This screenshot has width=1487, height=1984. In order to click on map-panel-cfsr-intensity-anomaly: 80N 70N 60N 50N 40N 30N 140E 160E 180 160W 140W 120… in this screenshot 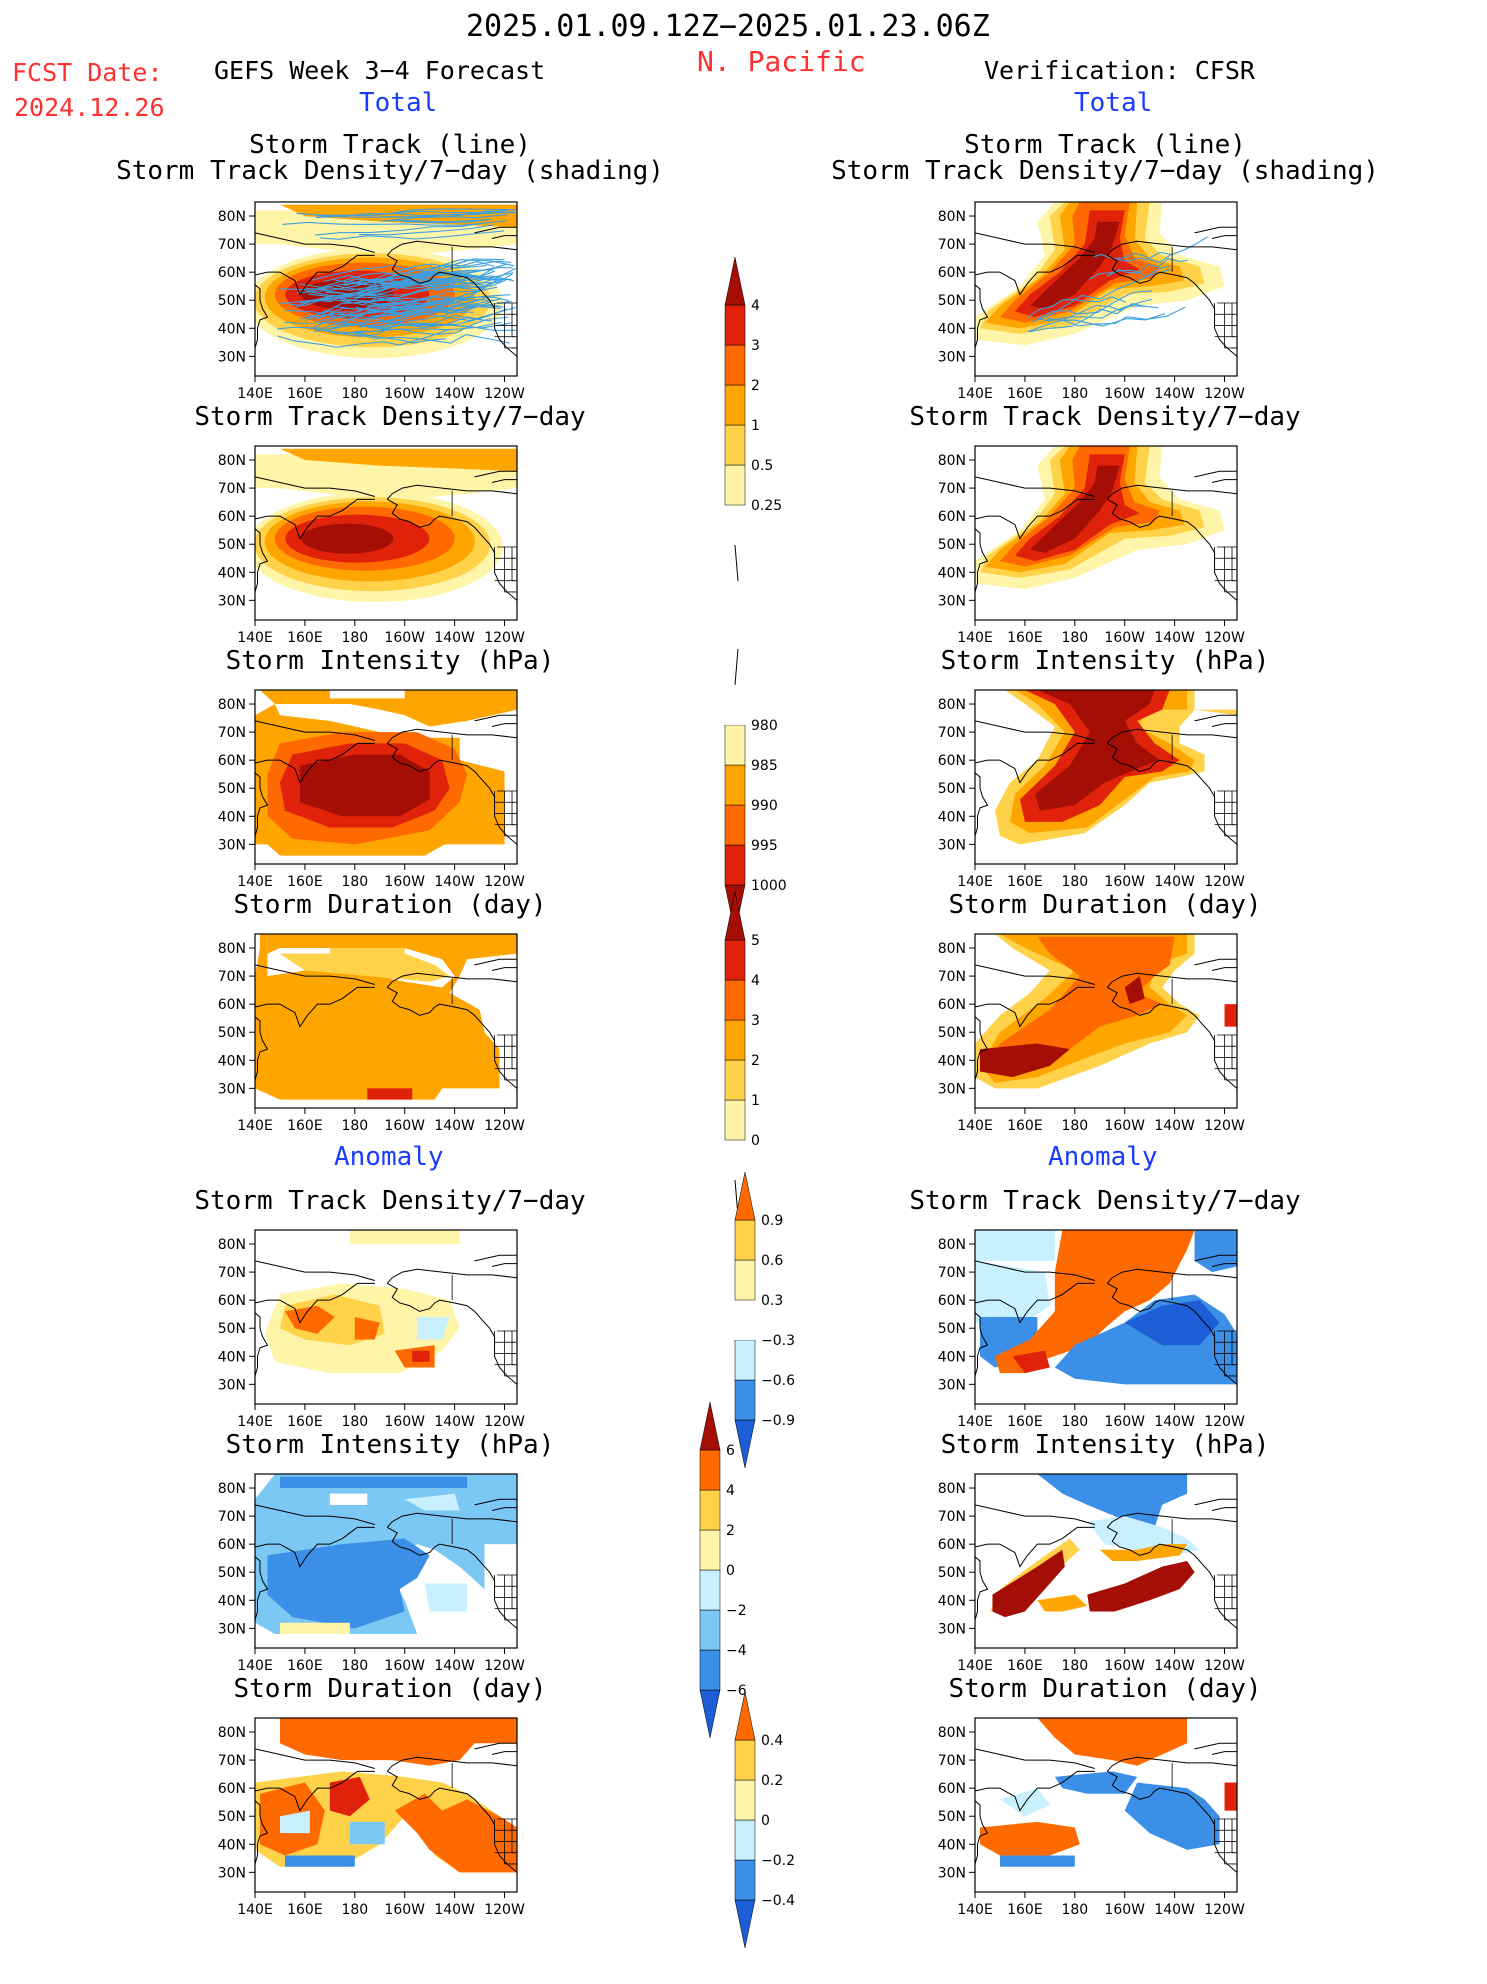, I will do `click(1083, 1576)`.